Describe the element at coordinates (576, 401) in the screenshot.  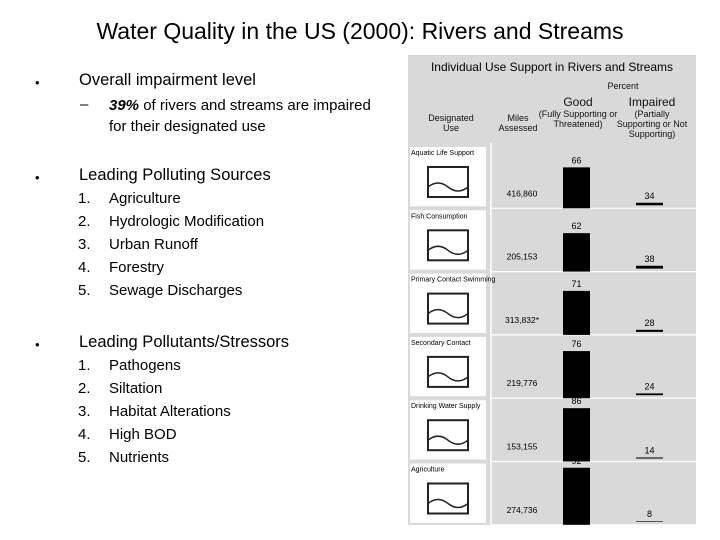
I see `good-value-label: 86` at that location.